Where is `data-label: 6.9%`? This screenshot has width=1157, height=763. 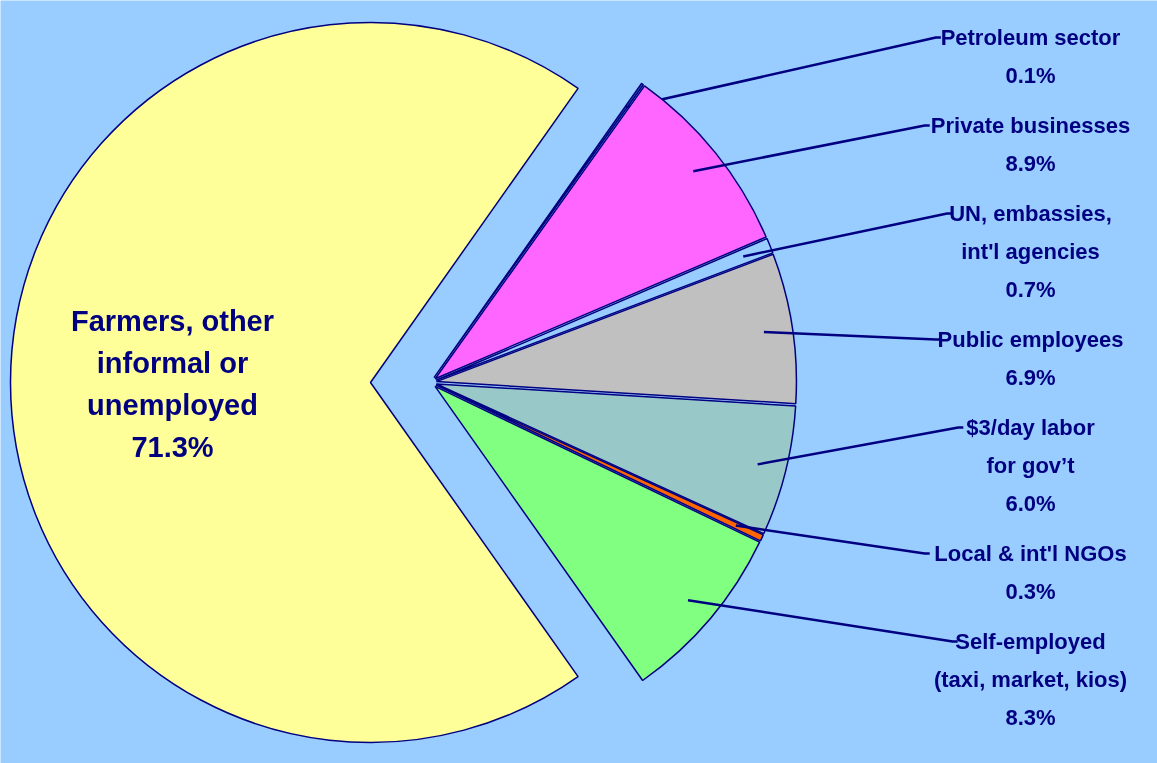
data-label: 6.9% is located at coordinates (1030, 377).